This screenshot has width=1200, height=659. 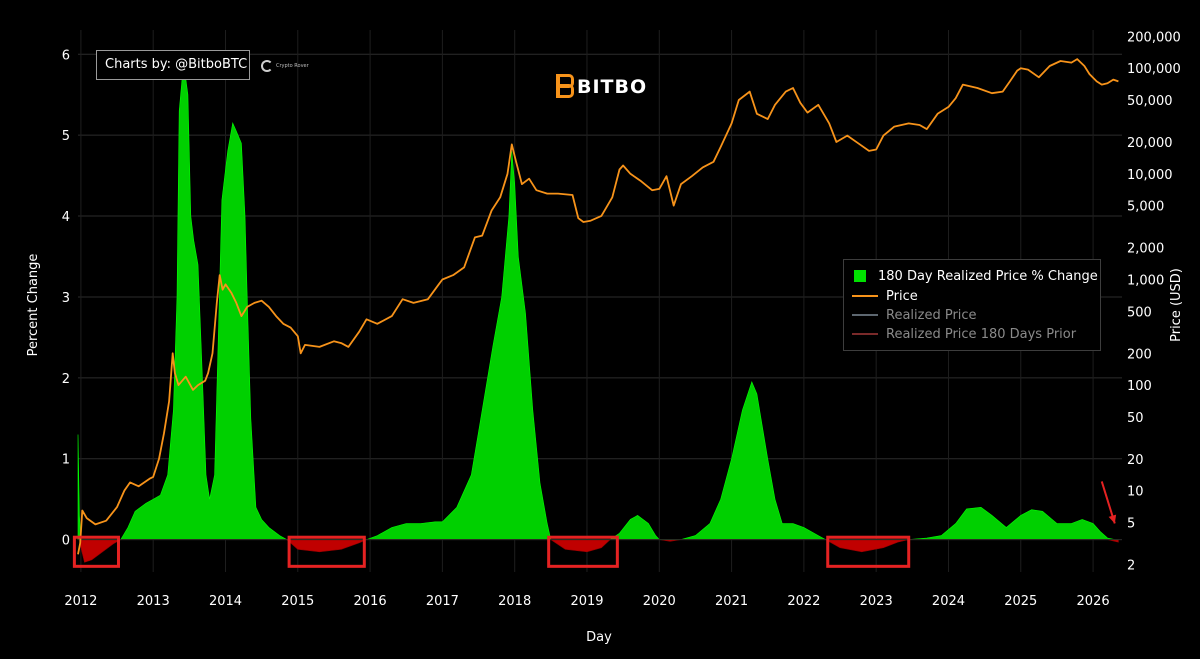 I want to click on y-left-tick-label: 4, so click(x=66, y=217).